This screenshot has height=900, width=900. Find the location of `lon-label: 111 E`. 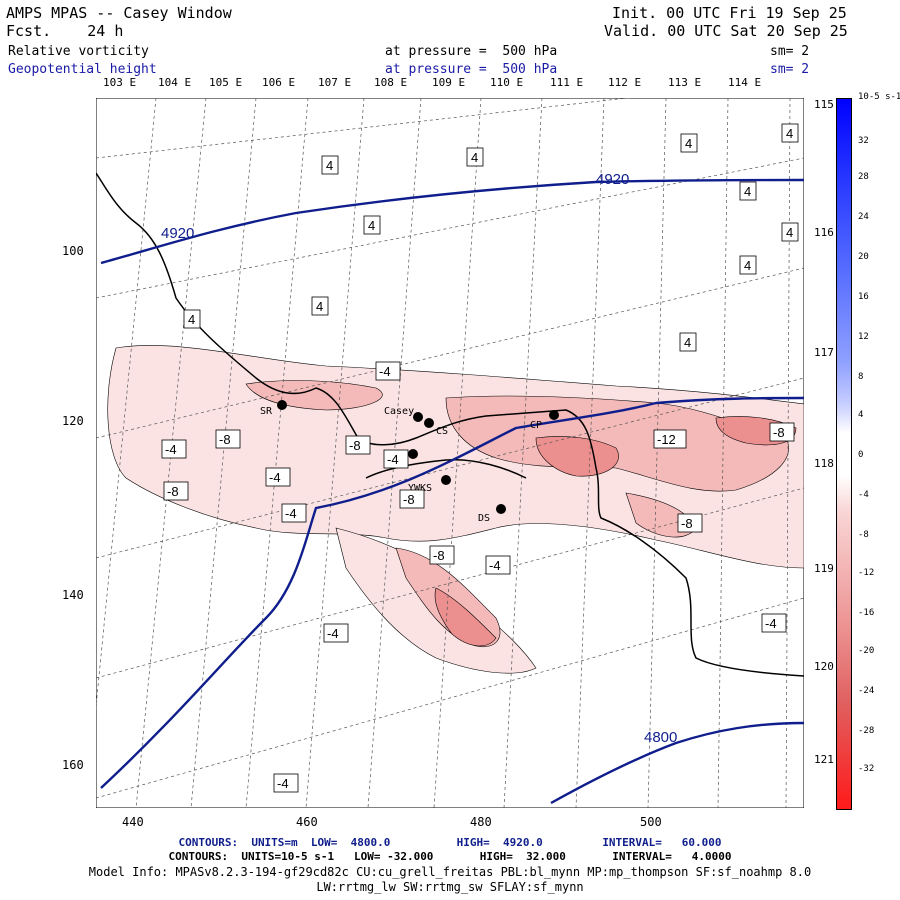

lon-label: 111 E is located at coordinates (567, 82).